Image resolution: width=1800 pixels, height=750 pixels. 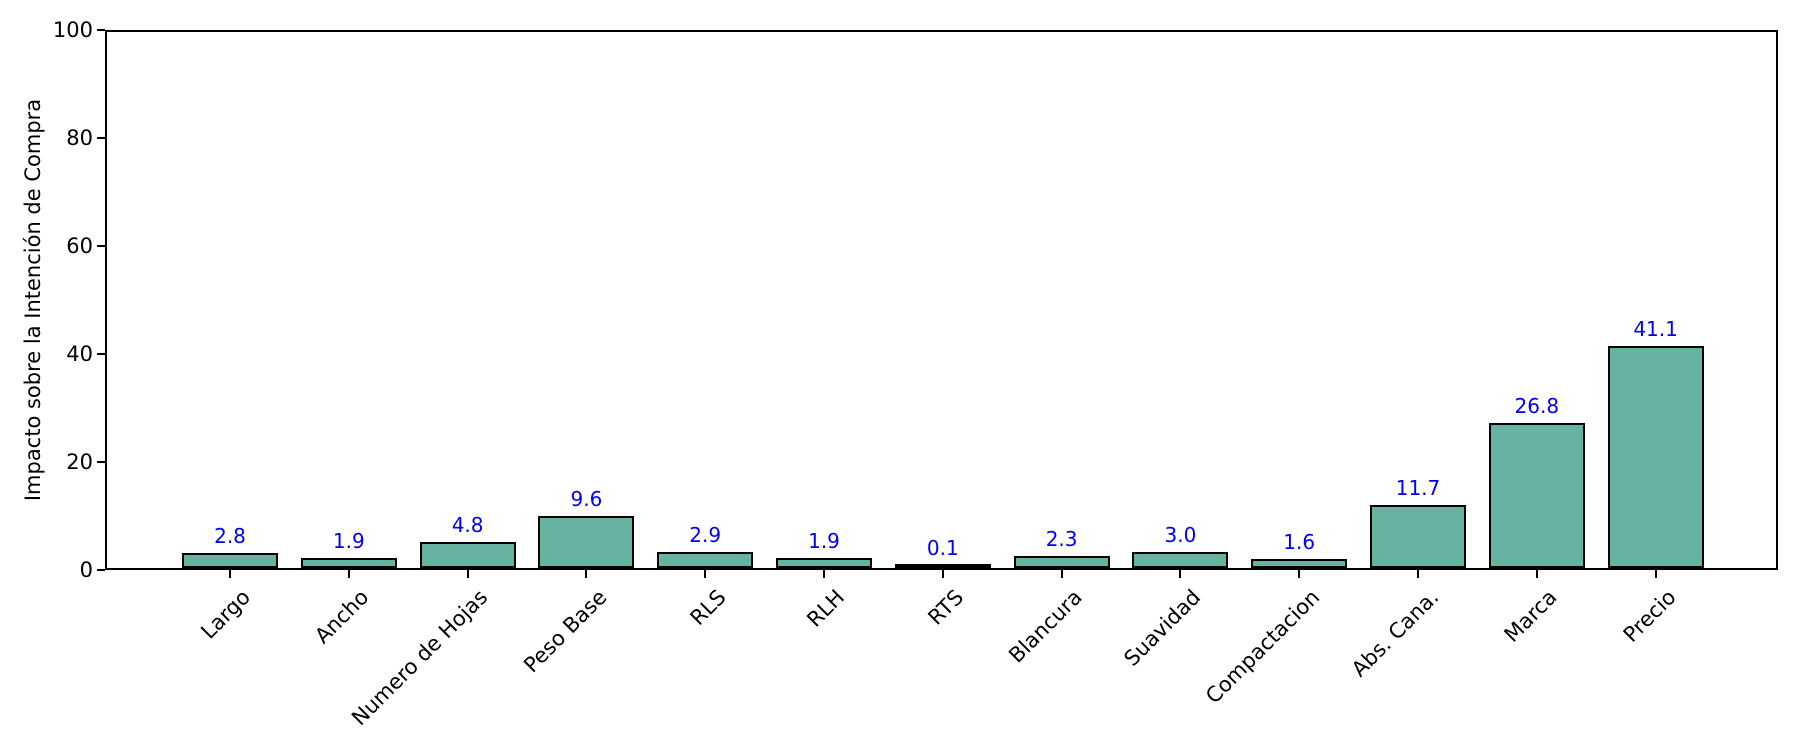 What do you see at coordinates (1649, 616) in the screenshot?
I see `x-tick-label: Precio` at bounding box center [1649, 616].